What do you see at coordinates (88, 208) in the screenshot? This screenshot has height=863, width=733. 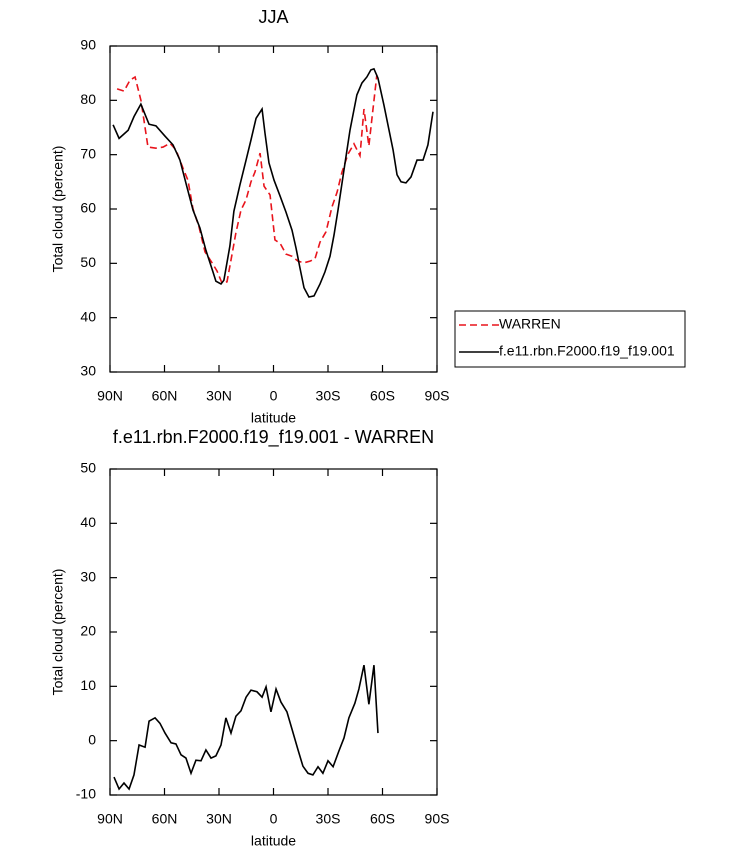 I see `y-tick-label: 60` at bounding box center [88, 208].